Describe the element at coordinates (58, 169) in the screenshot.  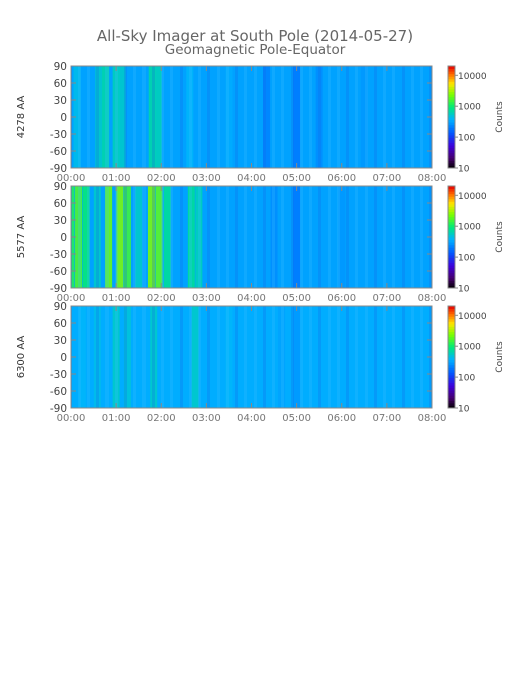
I see `y-tick-label: -90` at that location.